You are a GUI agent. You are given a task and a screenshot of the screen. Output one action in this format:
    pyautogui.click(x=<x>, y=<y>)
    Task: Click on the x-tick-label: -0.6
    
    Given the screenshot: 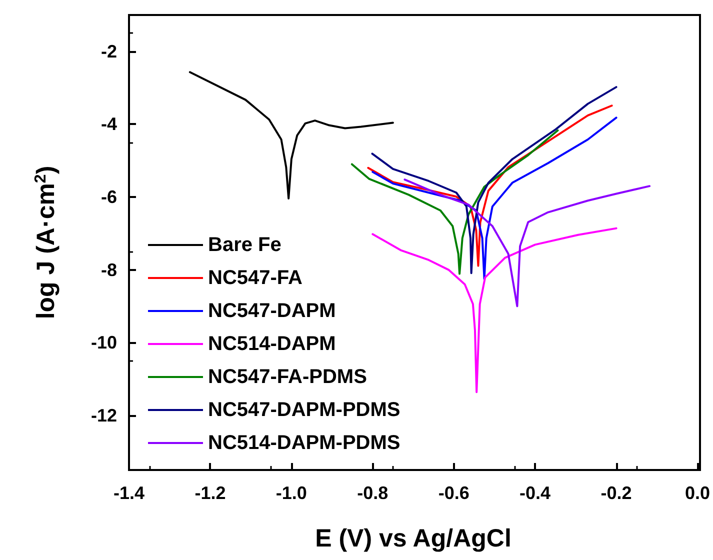 What is the action you would take?
    pyautogui.click(x=454, y=493)
    